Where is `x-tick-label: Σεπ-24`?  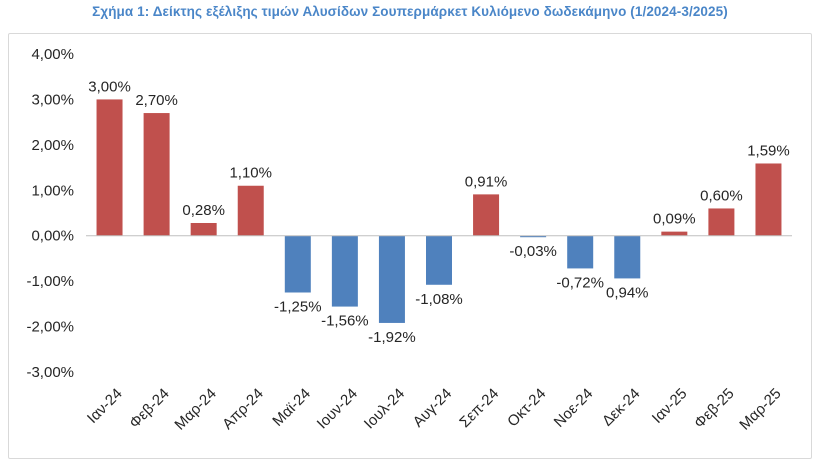
x-tick-label: Σεπ-24 is located at coordinates (479, 408).